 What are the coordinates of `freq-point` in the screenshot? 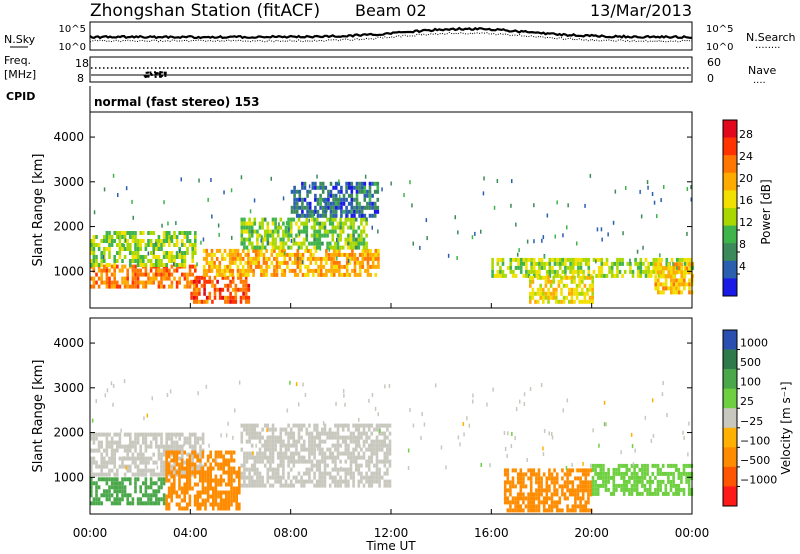 It's located at (156, 73).